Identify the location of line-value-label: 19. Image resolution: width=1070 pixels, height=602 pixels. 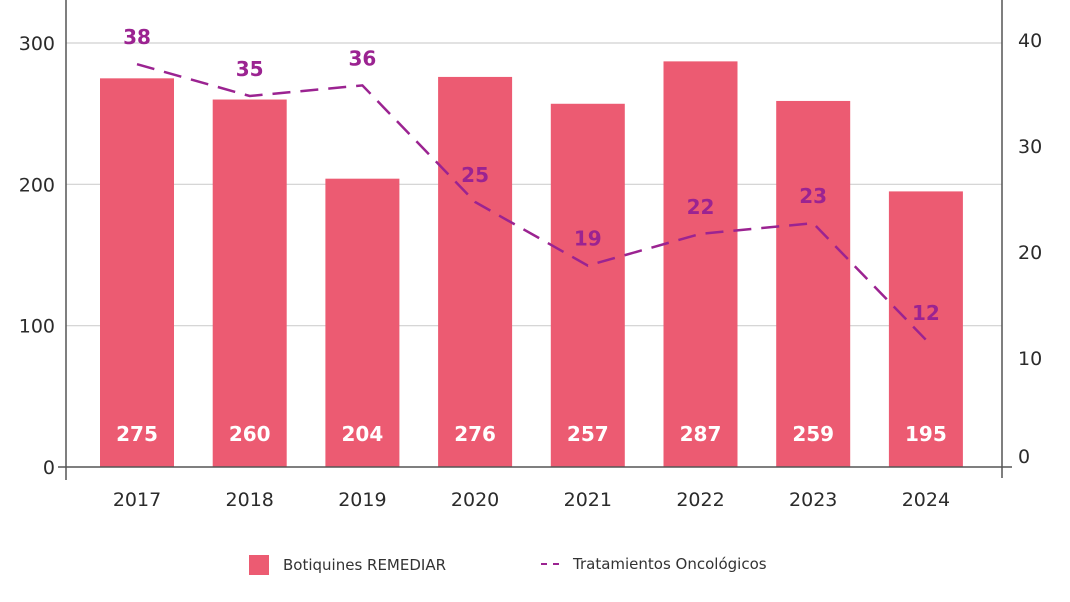
(588, 239).